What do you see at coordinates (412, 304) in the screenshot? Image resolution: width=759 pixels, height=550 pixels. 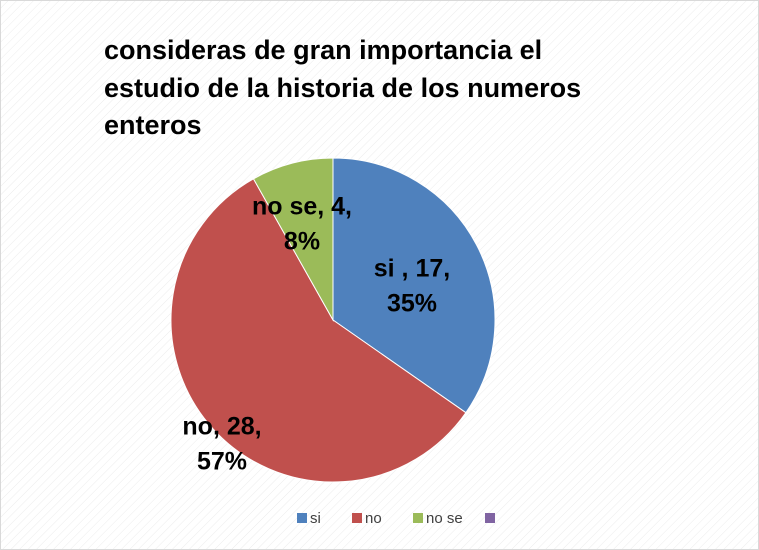 I see `data-label: 35%` at bounding box center [412, 304].